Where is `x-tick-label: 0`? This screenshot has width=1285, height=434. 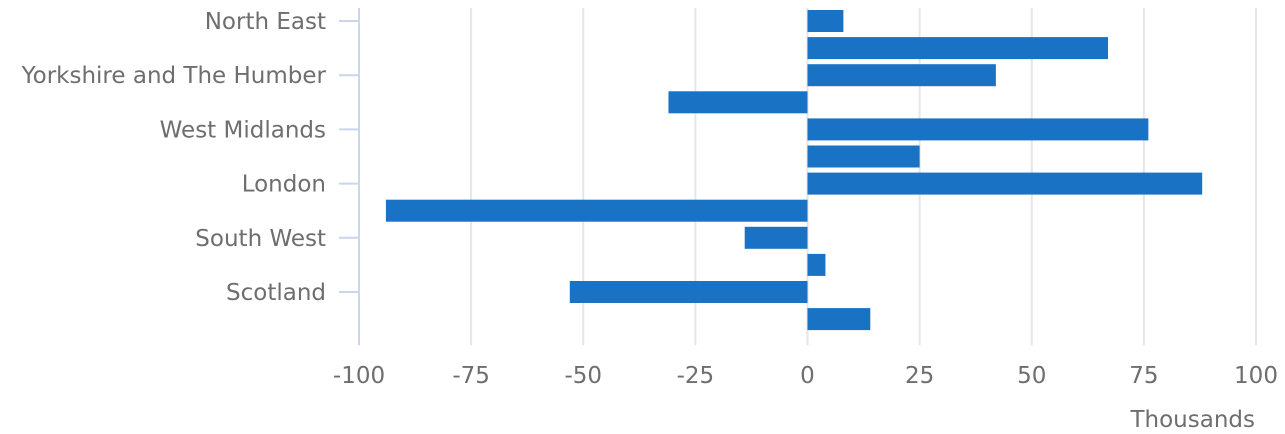
x-tick-label: 0 is located at coordinates (807, 376).